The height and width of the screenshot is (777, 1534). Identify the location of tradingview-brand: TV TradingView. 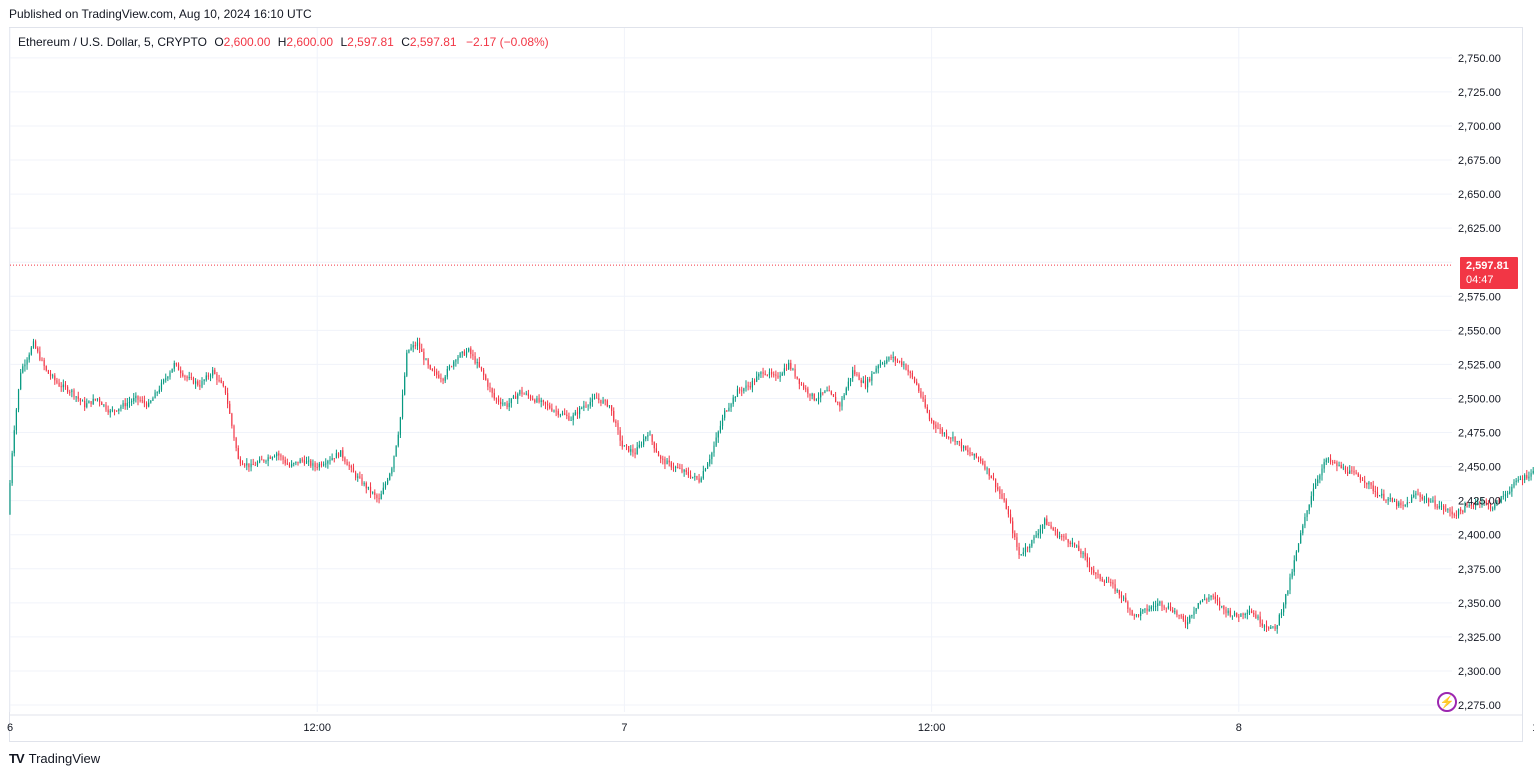
(54, 758).